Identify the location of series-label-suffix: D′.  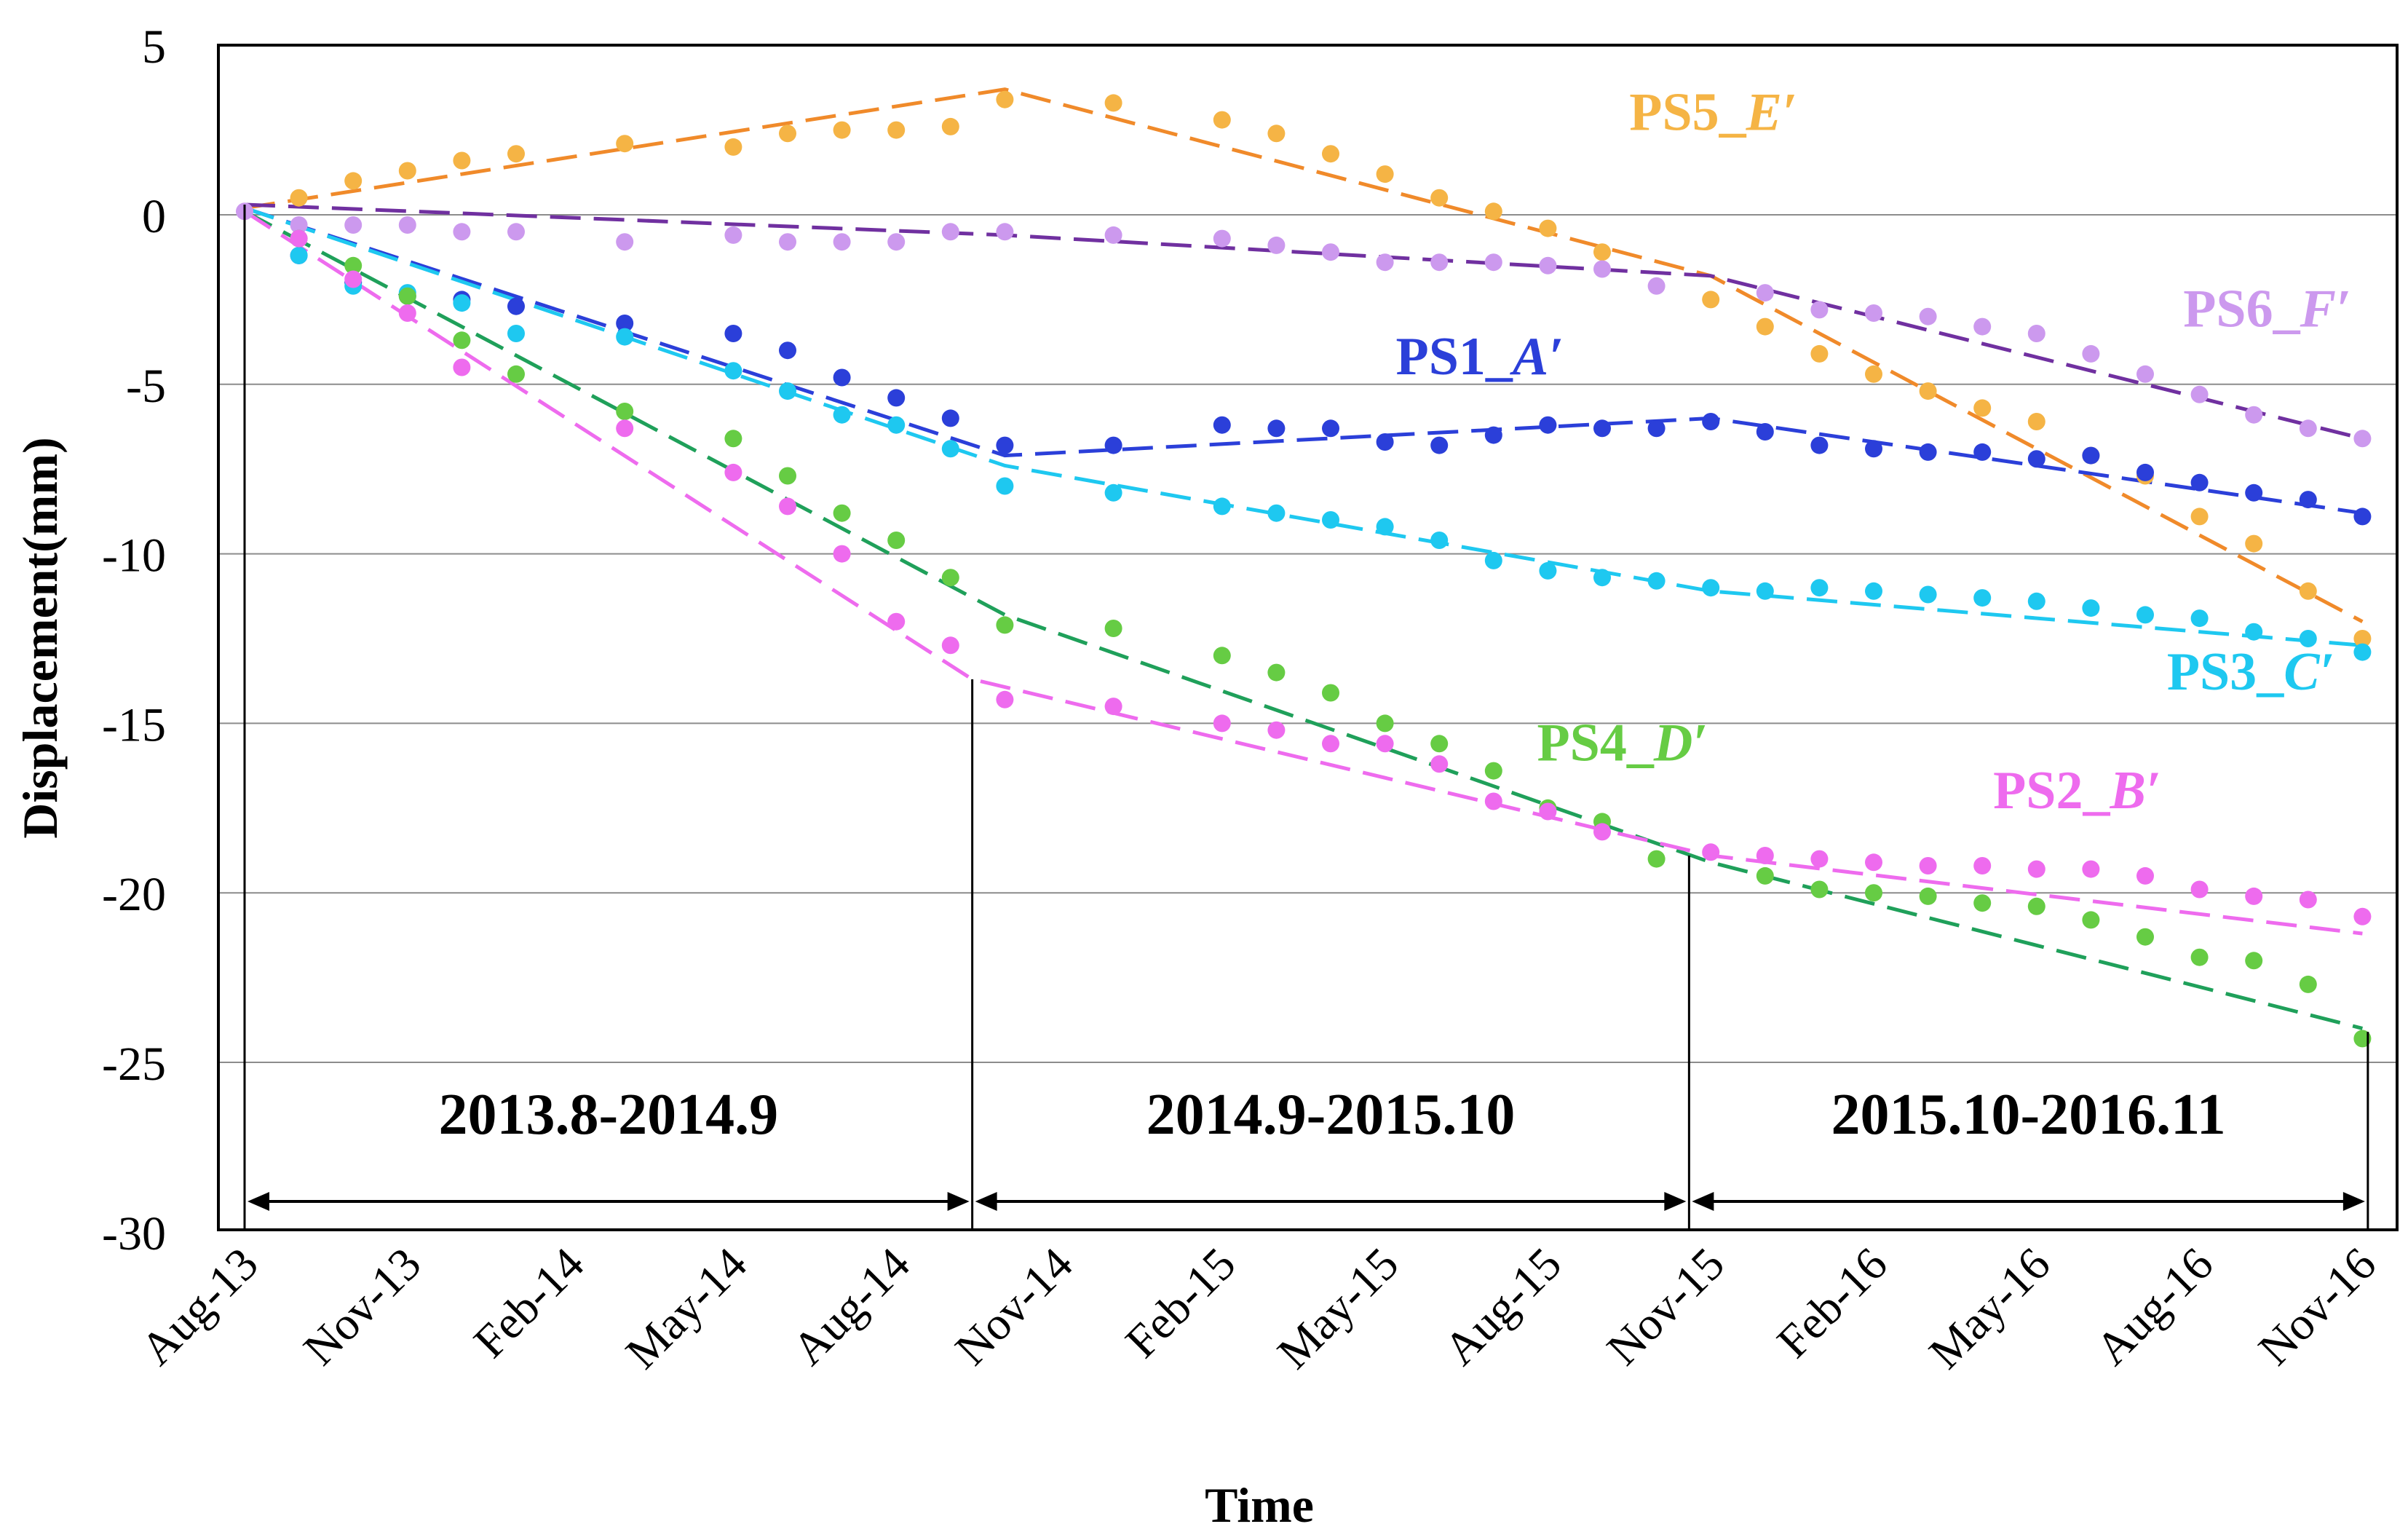
(1681, 743).